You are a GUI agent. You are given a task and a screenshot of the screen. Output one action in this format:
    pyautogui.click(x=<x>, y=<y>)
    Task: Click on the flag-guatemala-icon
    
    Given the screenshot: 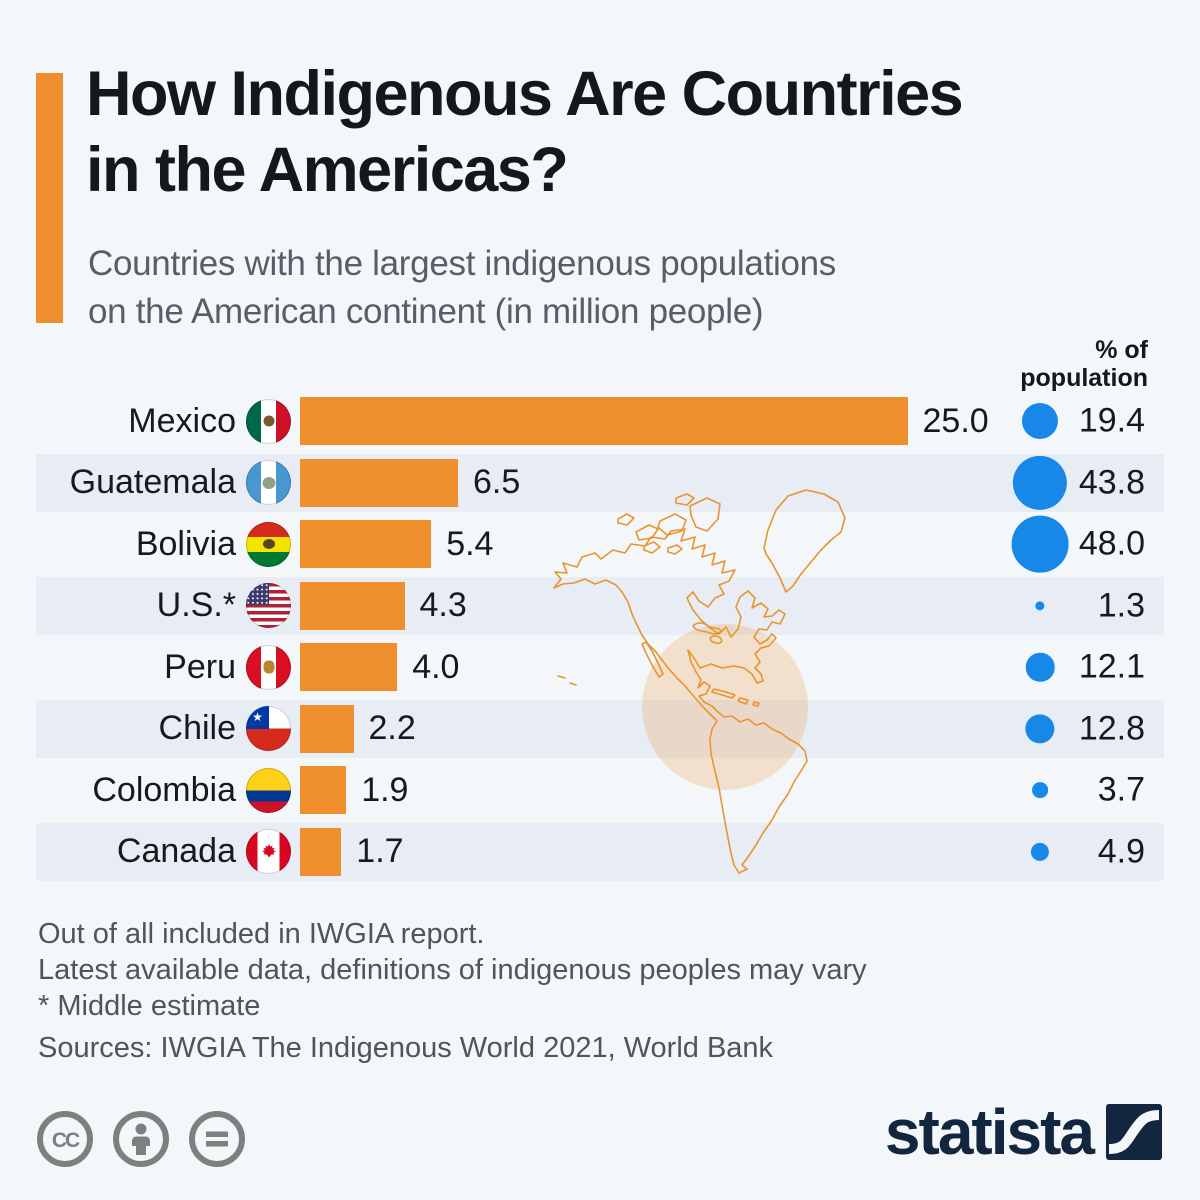 What is the action you would take?
    pyautogui.click(x=268, y=482)
    